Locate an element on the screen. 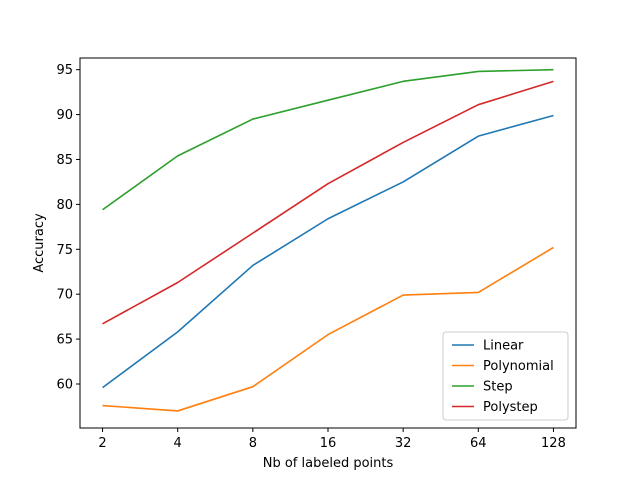  x-tick-label: 64 is located at coordinates (478, 443).